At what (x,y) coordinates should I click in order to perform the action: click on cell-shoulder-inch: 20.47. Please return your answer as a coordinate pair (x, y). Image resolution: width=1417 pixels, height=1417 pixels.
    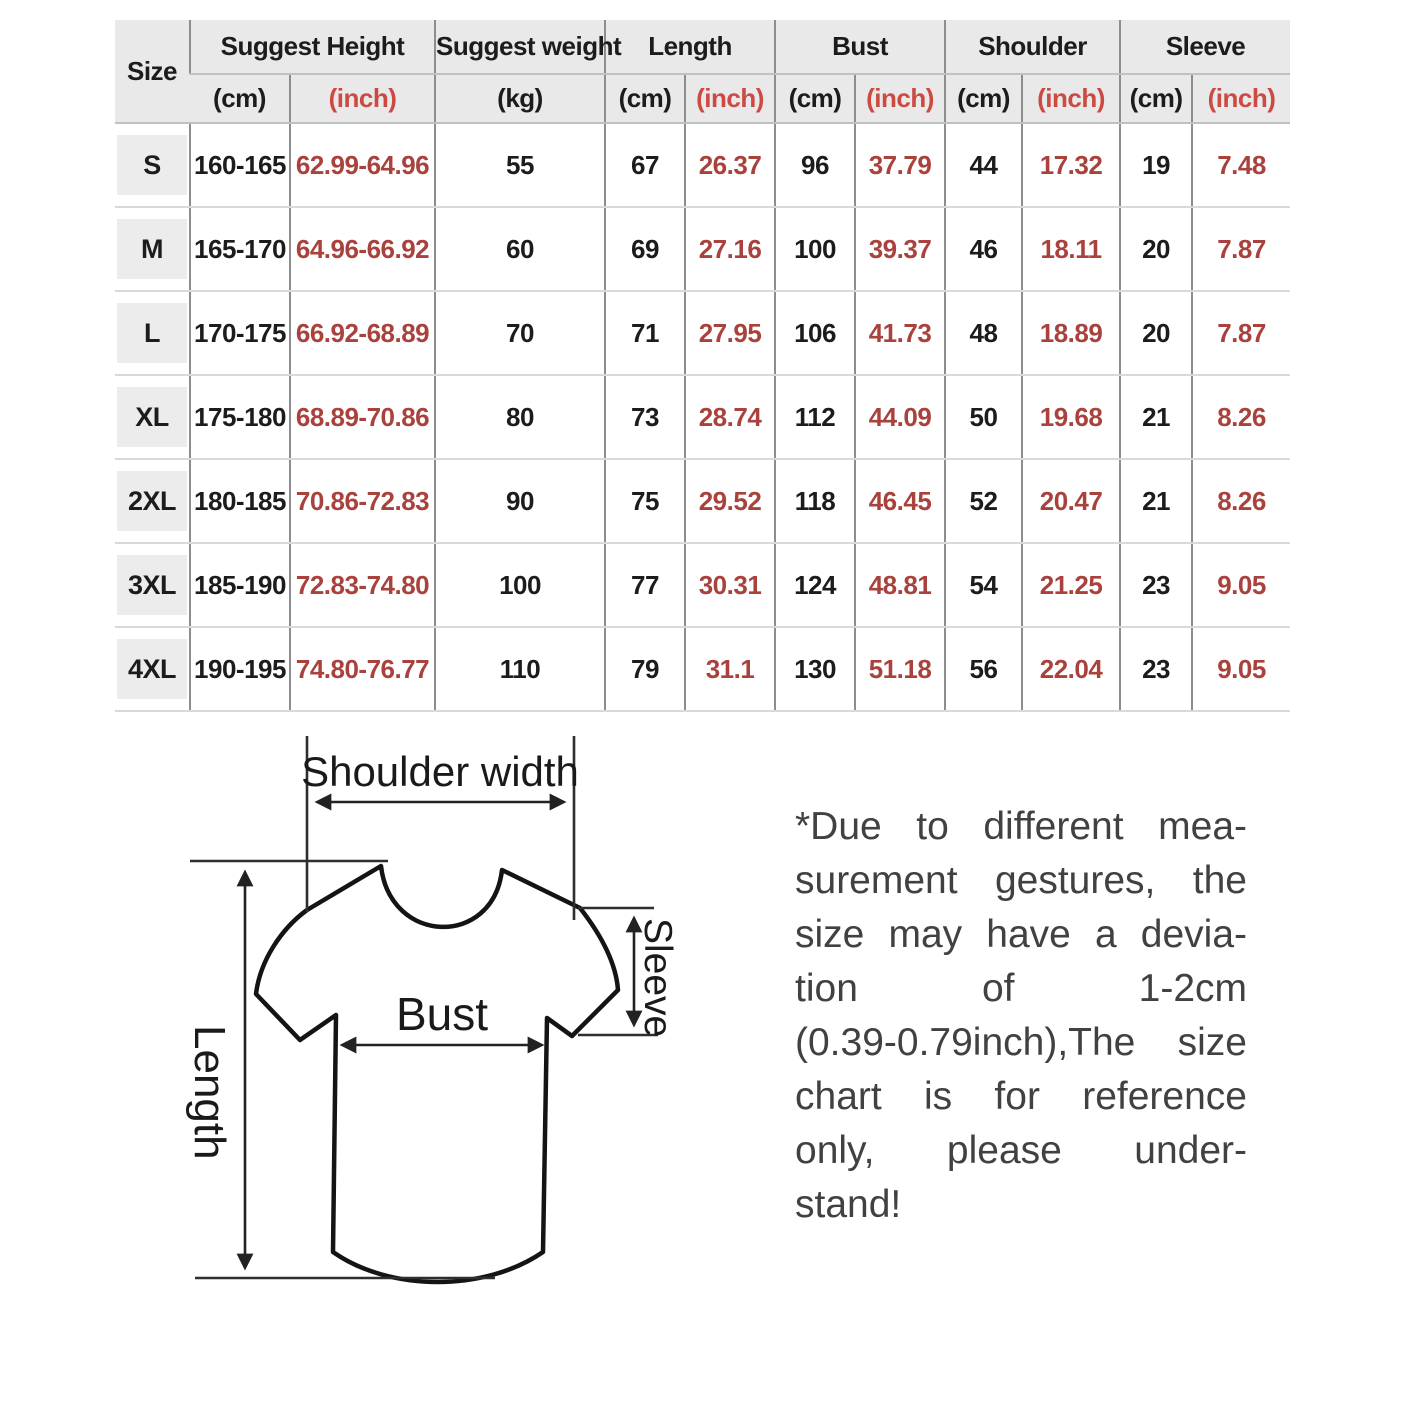
    Looking at the image, I should click on (1071, 501).